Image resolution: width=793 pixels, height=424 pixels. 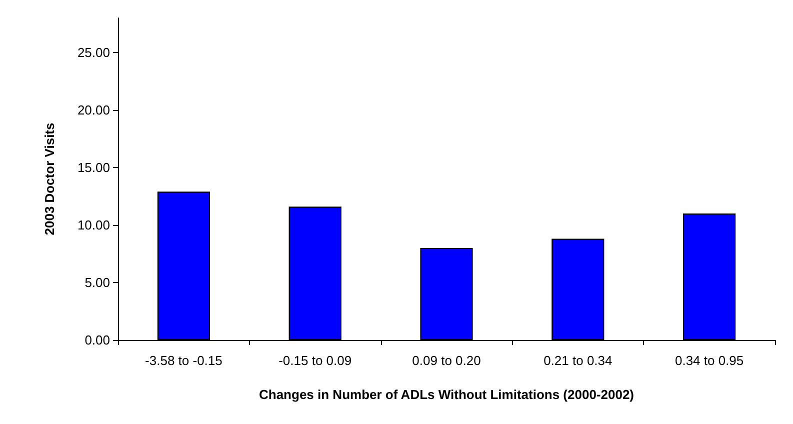 I want to click on y-axis-title: 2003 Doctor Visits, so click(x=49, y=179).